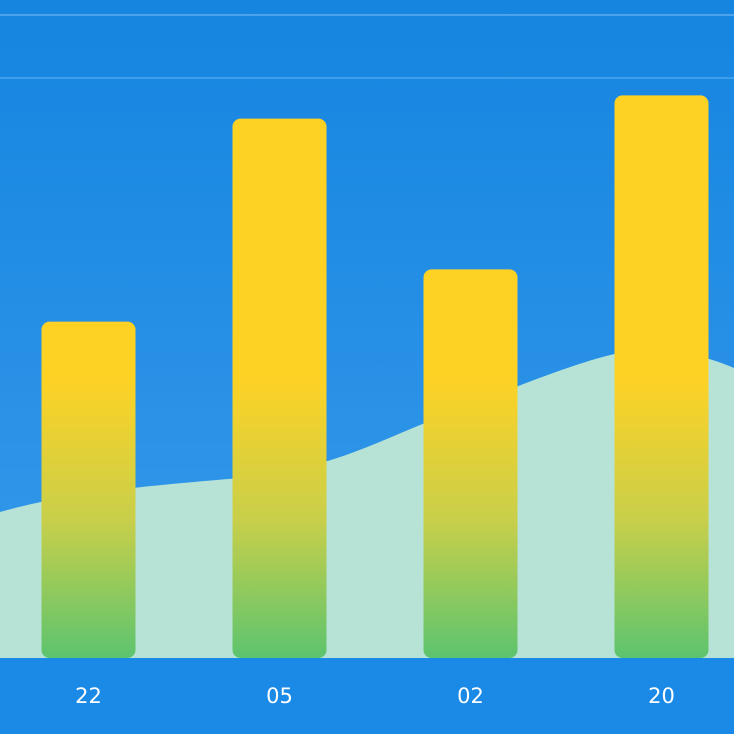 This screenshot has width=734, height=734. I want to click on x-tick-label: 20, so click(661, 696).